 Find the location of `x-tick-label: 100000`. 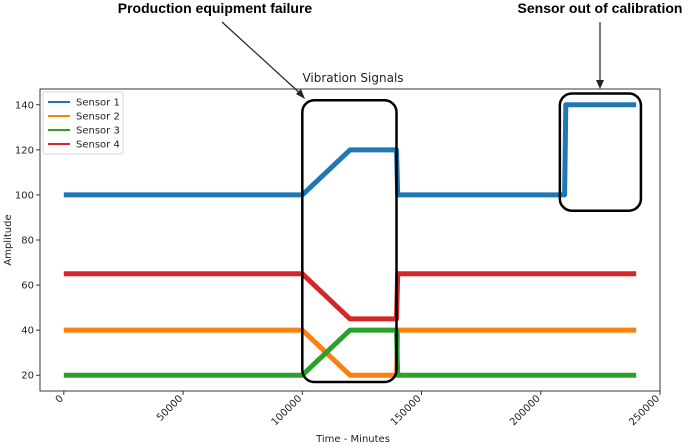

x-tick-label: 100000 is located at coordinates (287, 410).